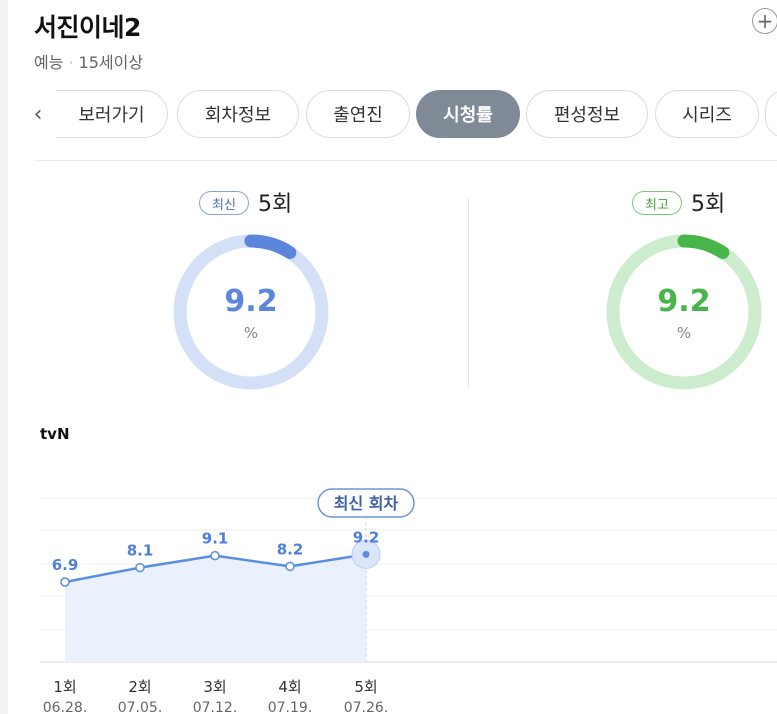 This screenshot has height=714, width=777. What do you see at coordinates (764, 21) in the screenshot?
I see `plus-circle-icon: +` at bounding box center [764, 21].